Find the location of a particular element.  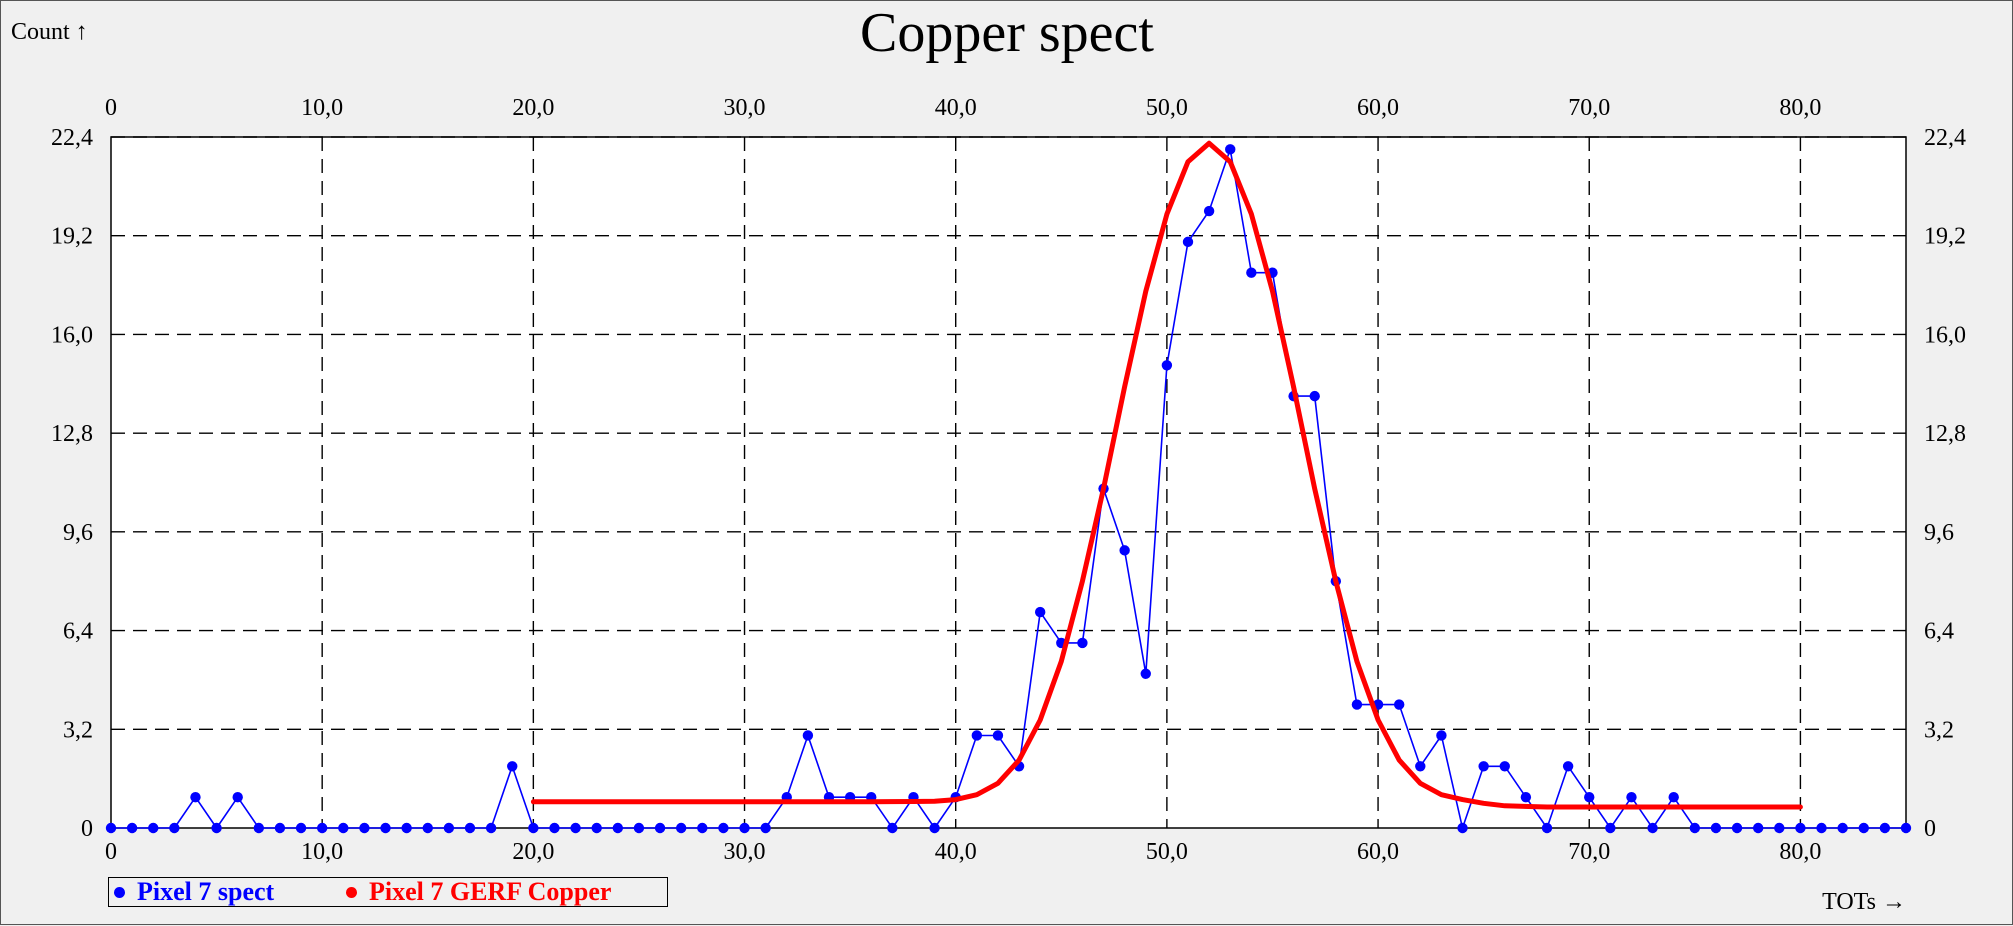

x-tick-label-bottom: 30,0 is located at coordinates (745, 852).